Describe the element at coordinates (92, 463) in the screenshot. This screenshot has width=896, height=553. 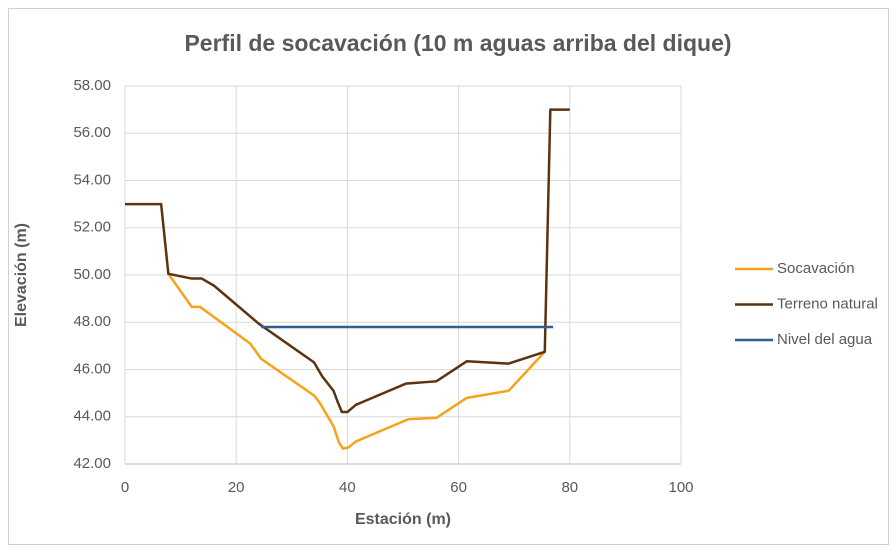
I see `y-tick-label: 42.00` at that location.